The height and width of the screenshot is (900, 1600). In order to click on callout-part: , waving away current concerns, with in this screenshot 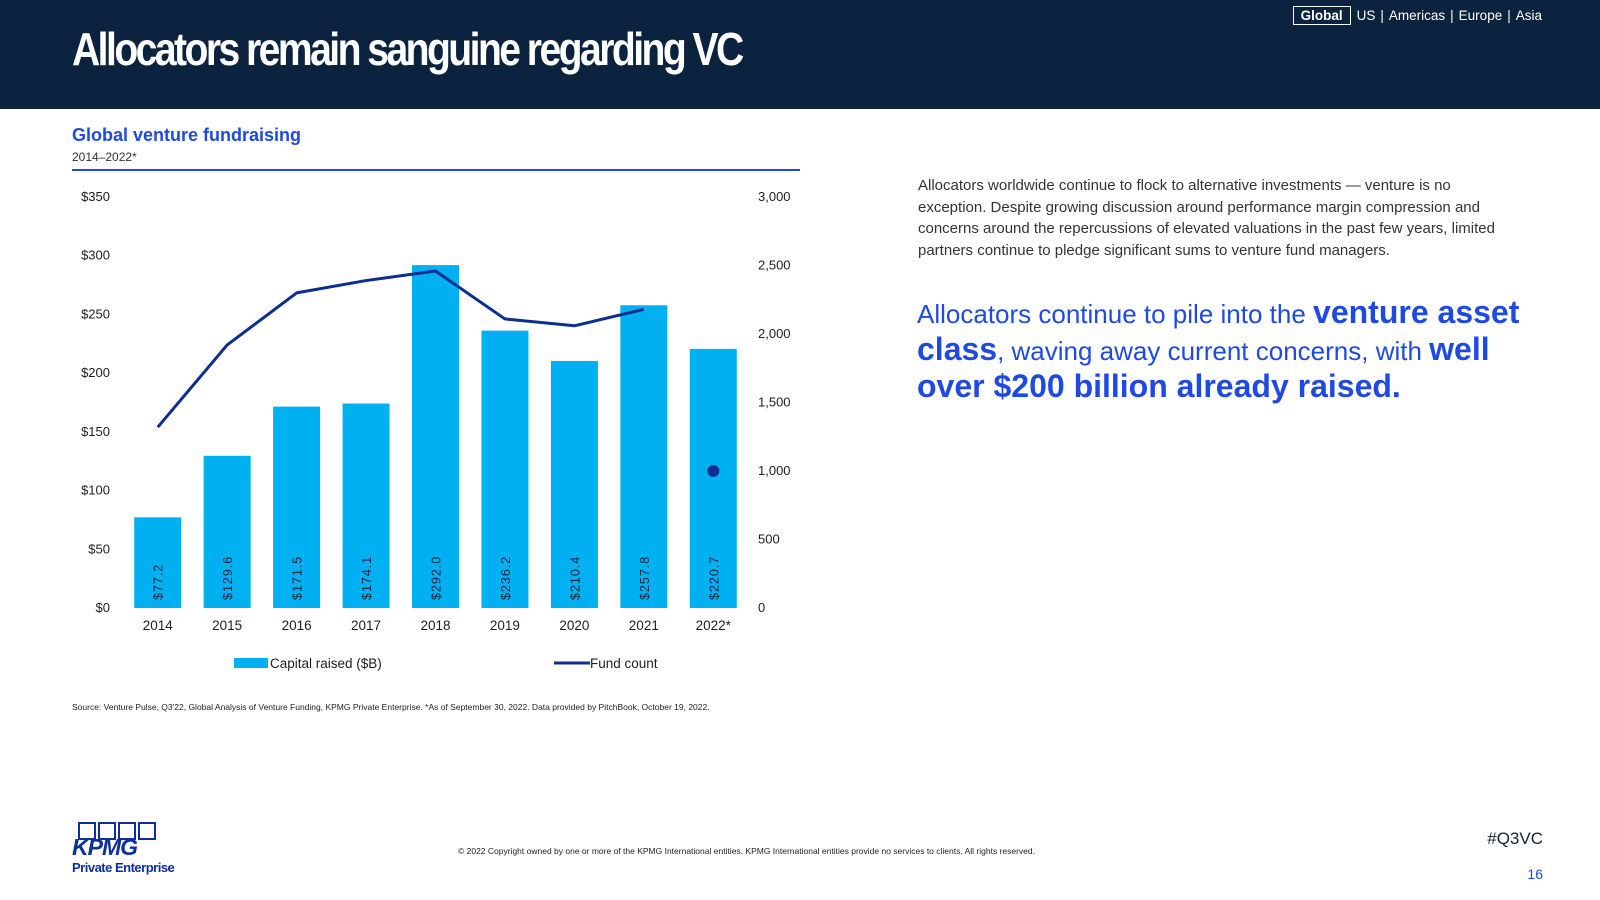, I will do `click(1213, 351)`.